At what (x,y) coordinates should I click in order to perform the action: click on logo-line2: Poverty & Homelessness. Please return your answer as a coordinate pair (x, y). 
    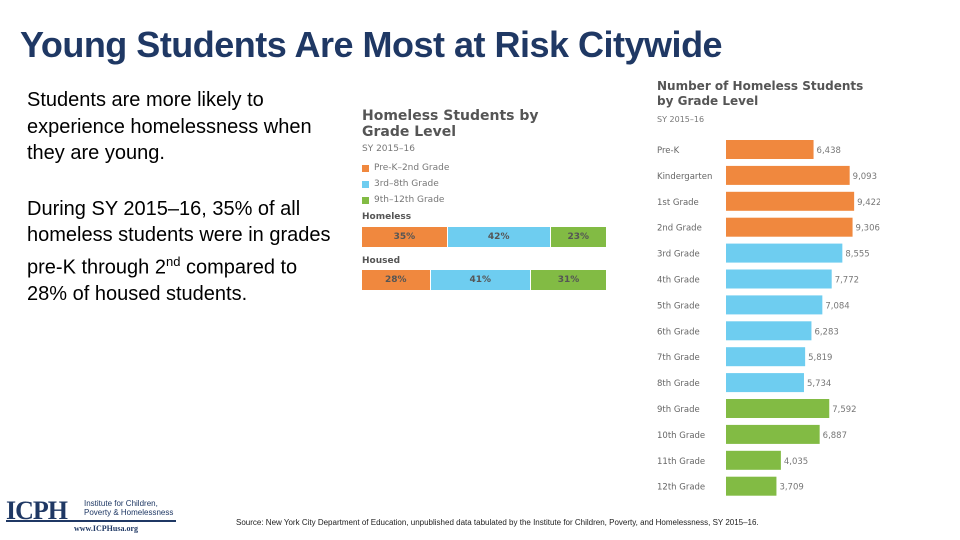
    Looking at the image, I should click on (129, 512).